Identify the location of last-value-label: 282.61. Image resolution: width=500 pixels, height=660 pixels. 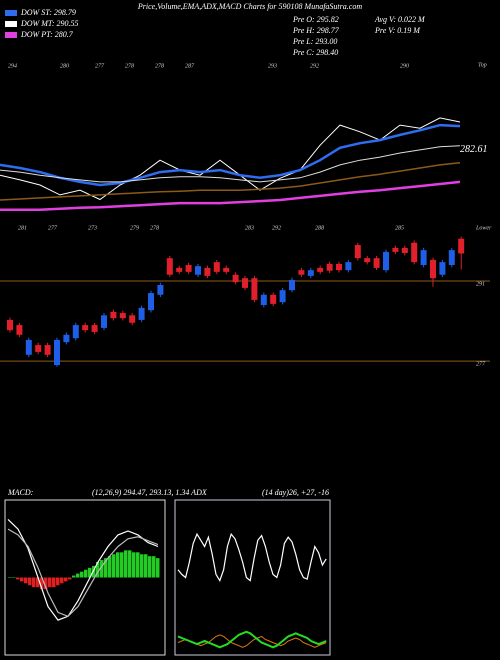
(474, 149).